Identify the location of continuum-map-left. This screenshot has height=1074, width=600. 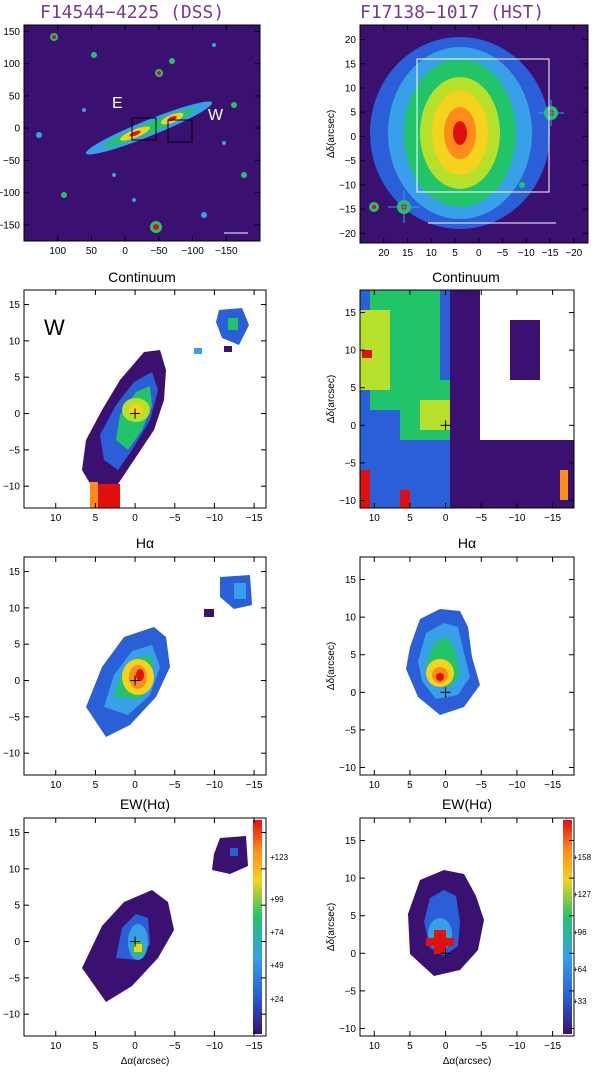
(145, 399).